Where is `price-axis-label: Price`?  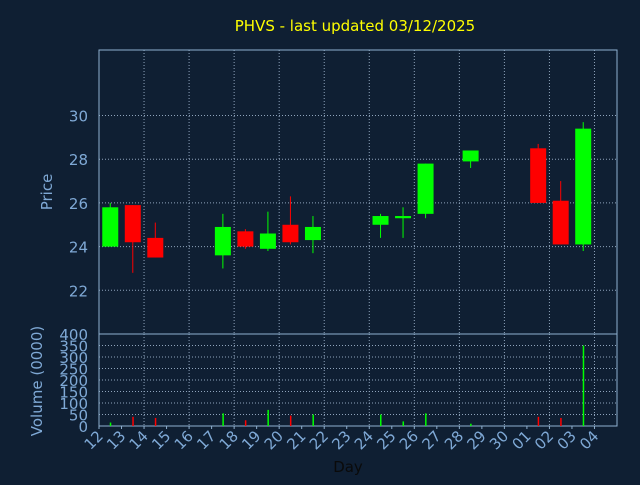
price-axis-label: Price is located at coordinates (47, 192).